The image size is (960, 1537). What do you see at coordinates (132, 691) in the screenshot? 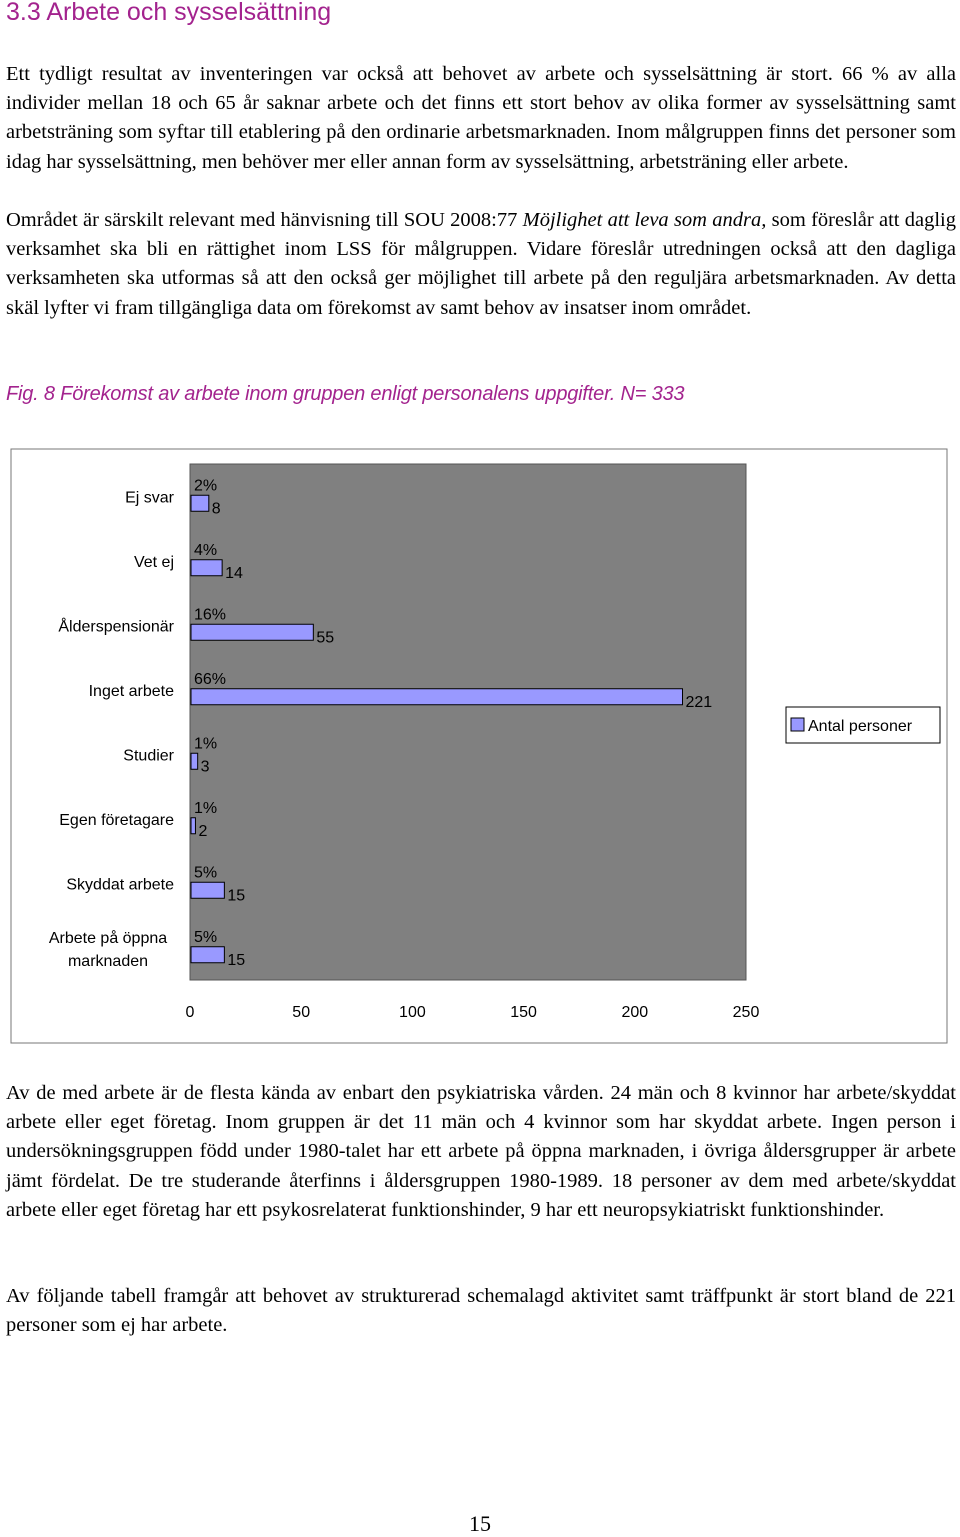
I see `category-label: Inget arbete` at bounding box center [132, 691].